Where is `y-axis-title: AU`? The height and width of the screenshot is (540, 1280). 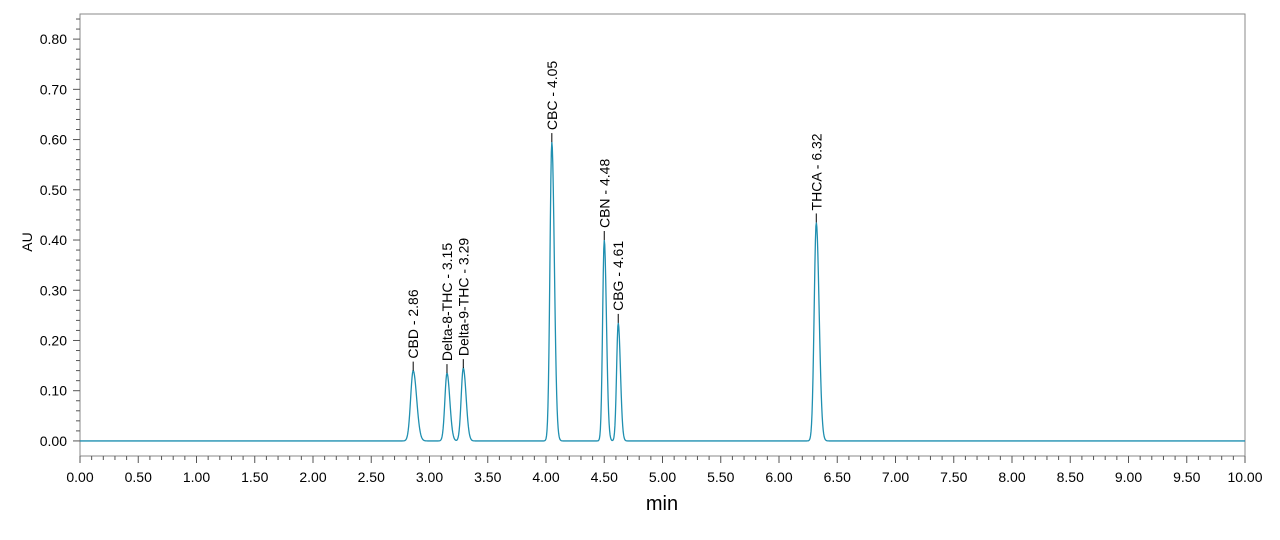 y-axis-title: AU is located at coordinates (27, 241).